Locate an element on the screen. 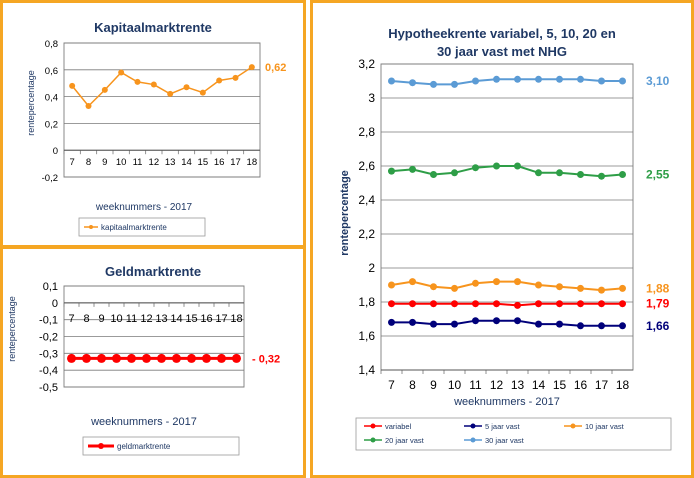 The image size is (694, 478). legend-box is located at coordinates (142, 227).